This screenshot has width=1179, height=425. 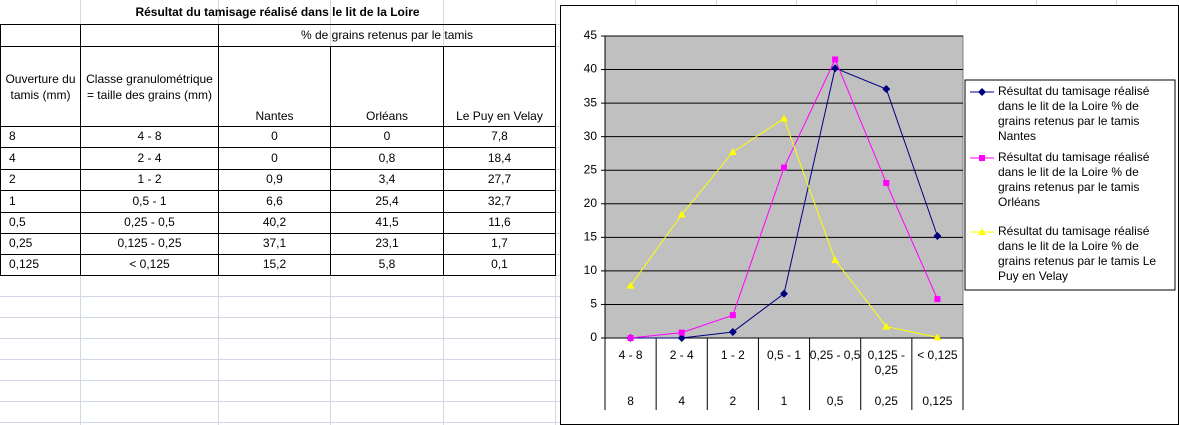 What do you see at coordinates (40, 201) in the screenshot?
I see `table-cell: 1` at bounding box center [40, 201].